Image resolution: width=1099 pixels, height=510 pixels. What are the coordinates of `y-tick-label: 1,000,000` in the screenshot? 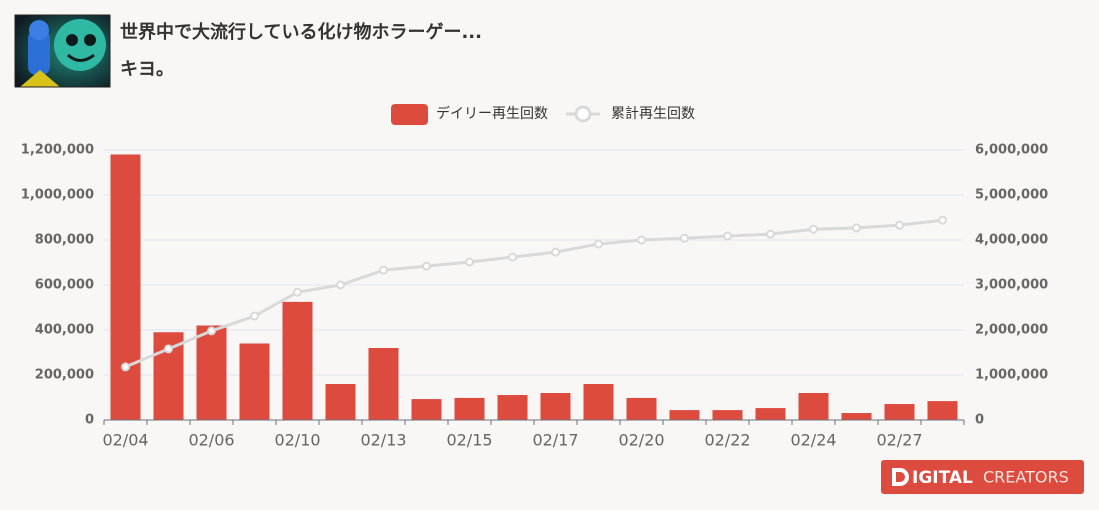 It's located at (57, 195).